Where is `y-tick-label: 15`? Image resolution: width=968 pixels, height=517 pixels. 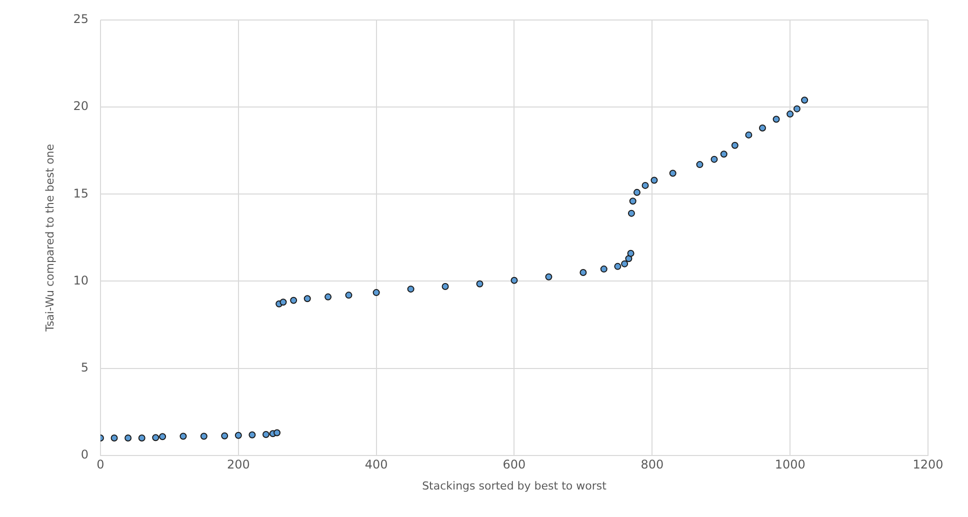
y-tick-label: 15 is located at coordinates (80, 193).